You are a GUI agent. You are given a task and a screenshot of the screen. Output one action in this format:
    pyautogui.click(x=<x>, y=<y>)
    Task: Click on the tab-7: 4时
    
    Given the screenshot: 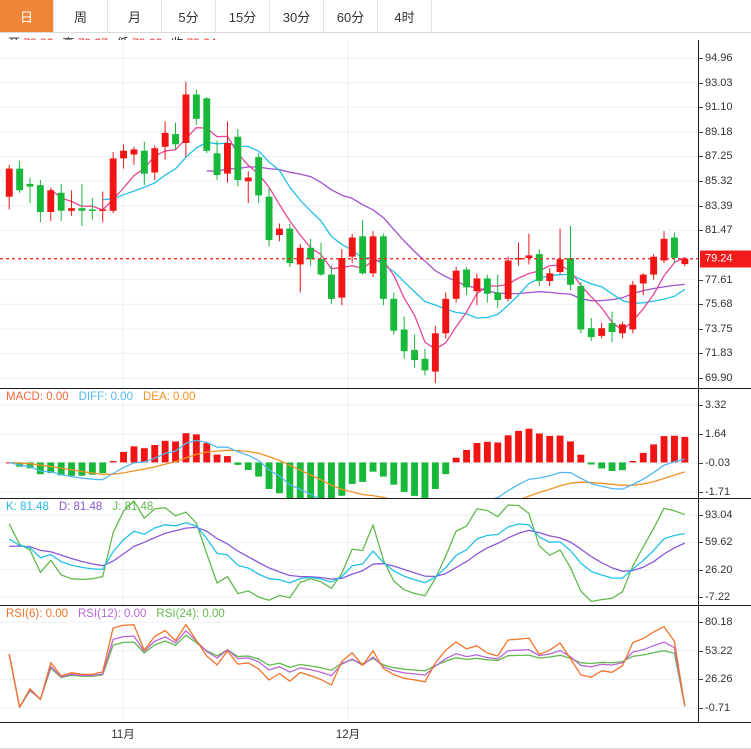 What is the action you would take?
    pyautogui.click(x=405, y=16)
    